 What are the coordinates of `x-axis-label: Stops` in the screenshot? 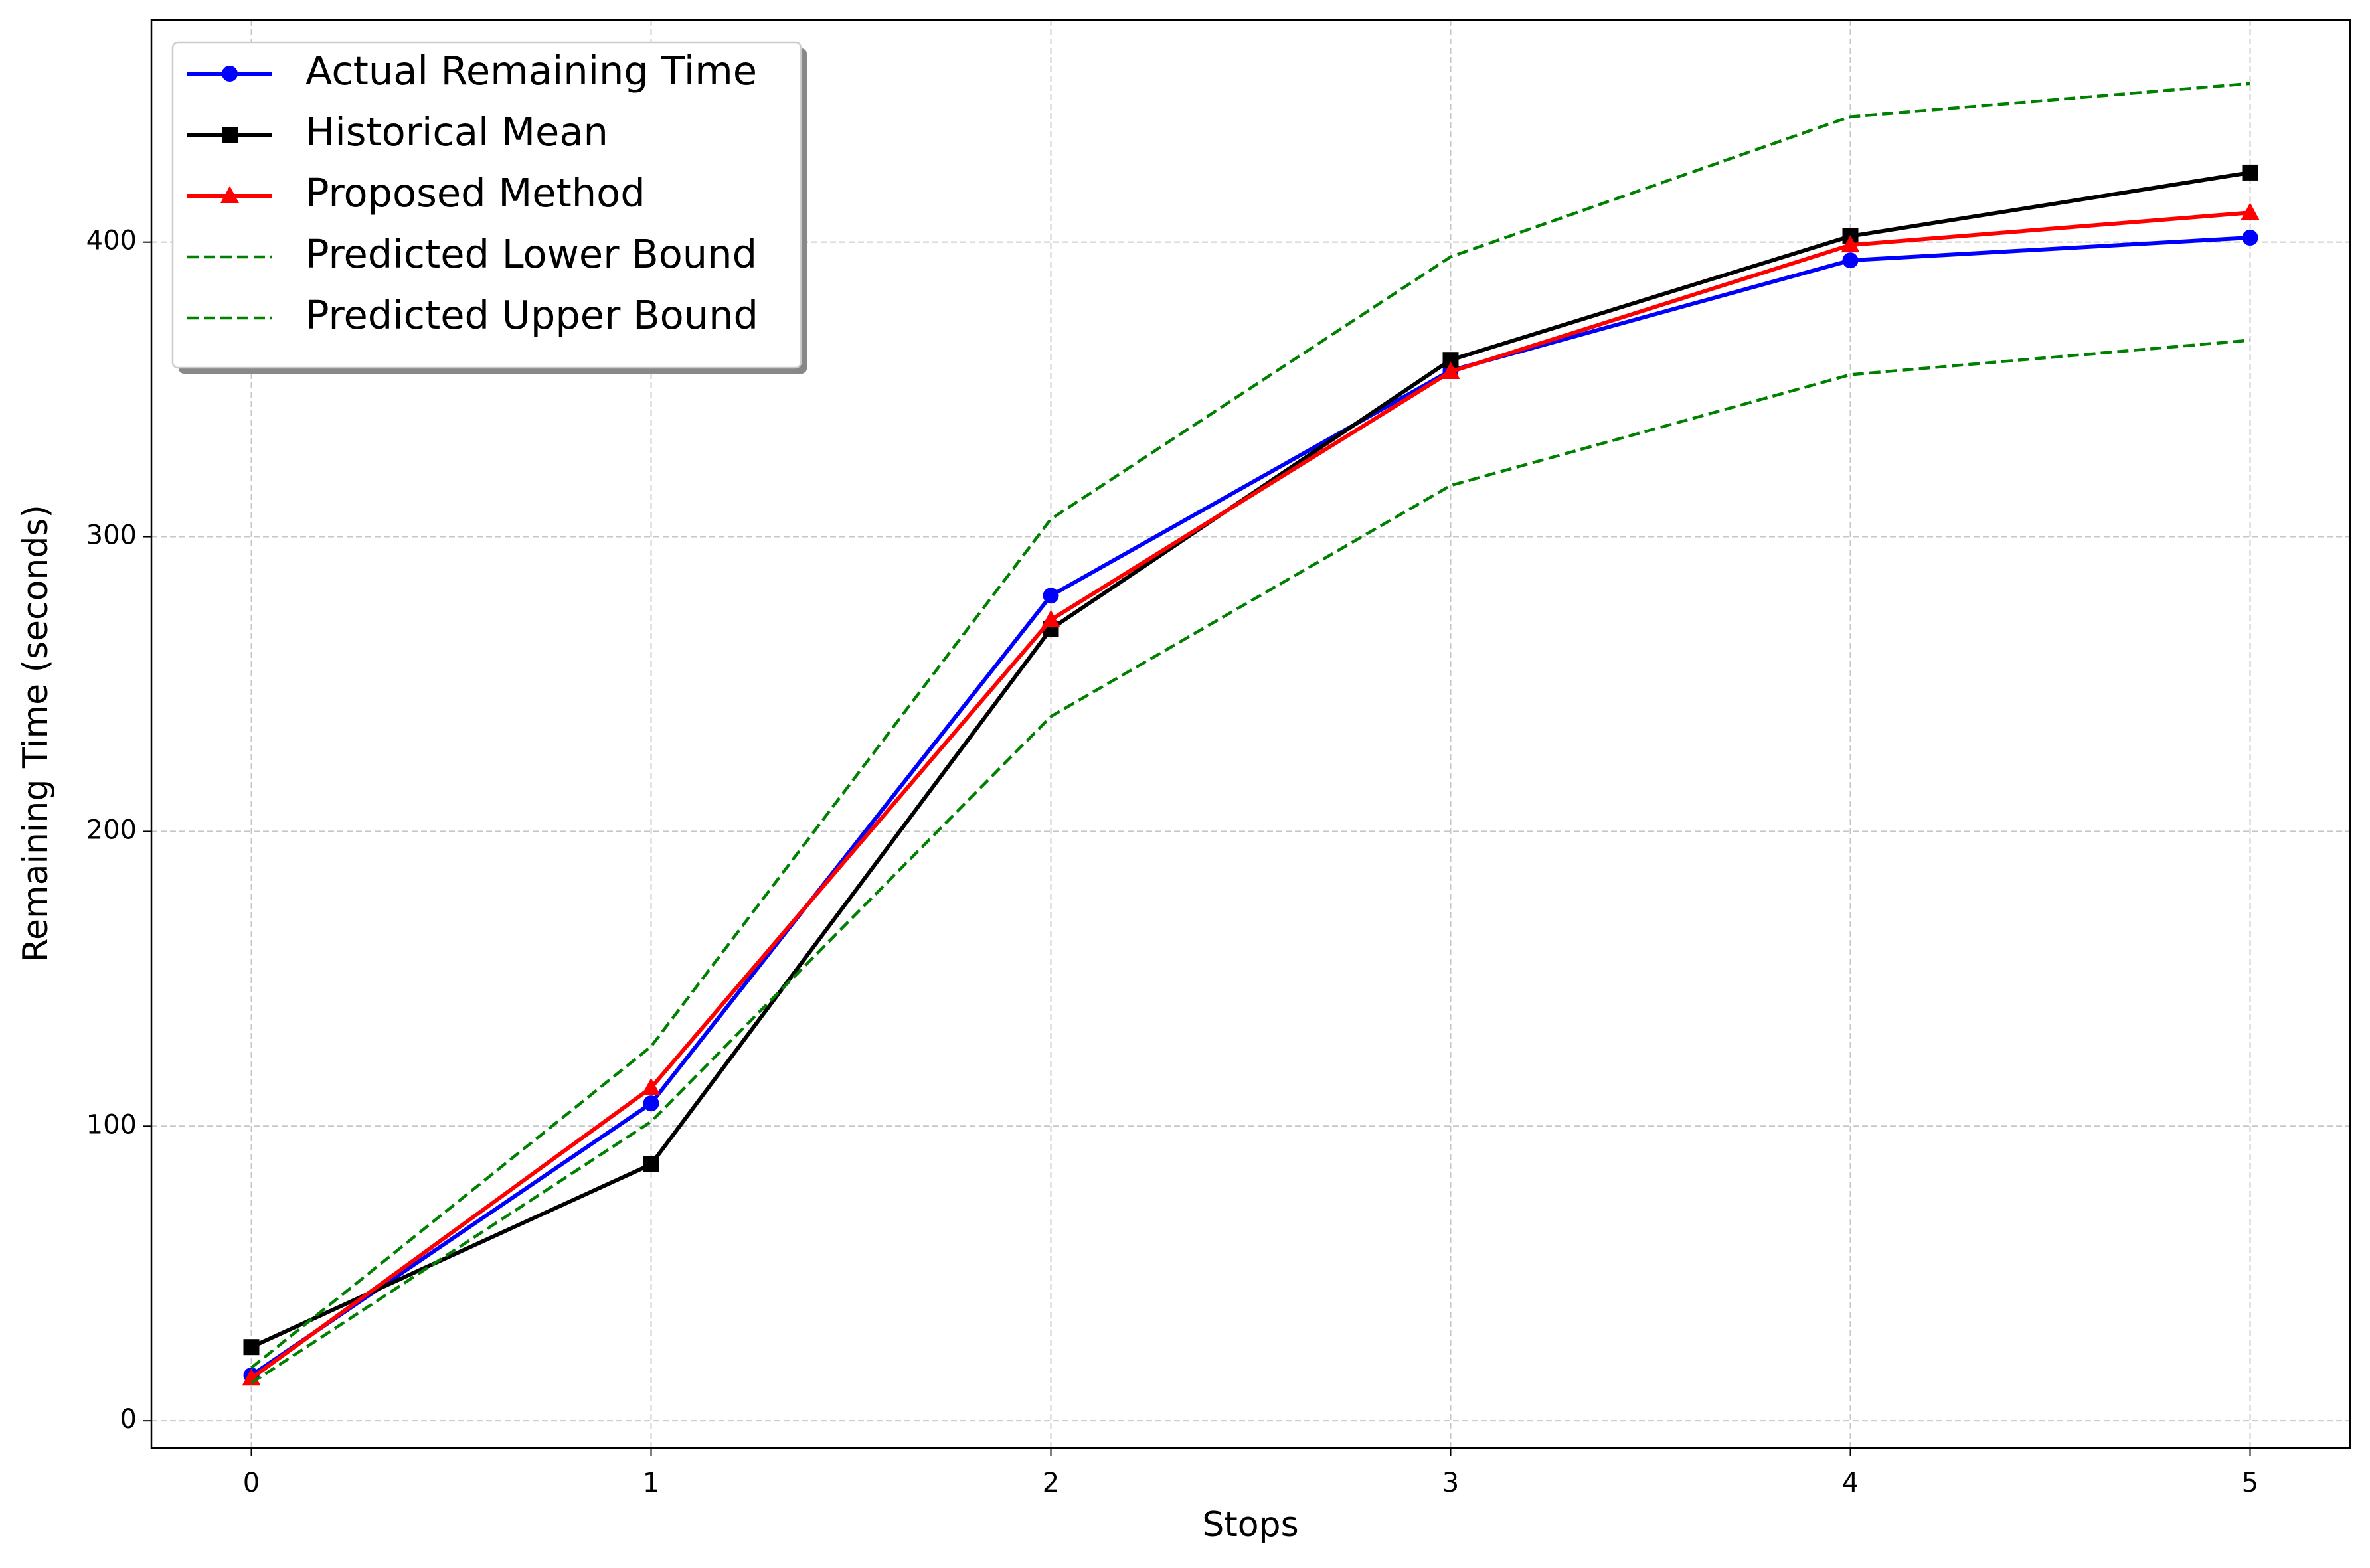 It's located at (1250, 1525).